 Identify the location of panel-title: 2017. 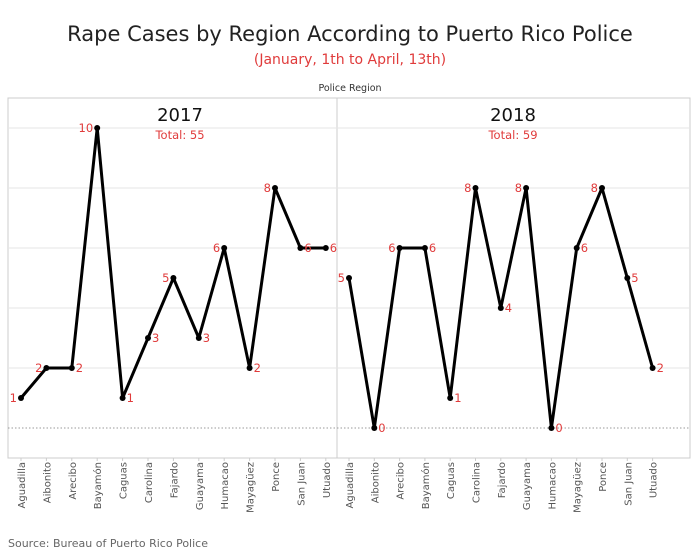
(180, 115).